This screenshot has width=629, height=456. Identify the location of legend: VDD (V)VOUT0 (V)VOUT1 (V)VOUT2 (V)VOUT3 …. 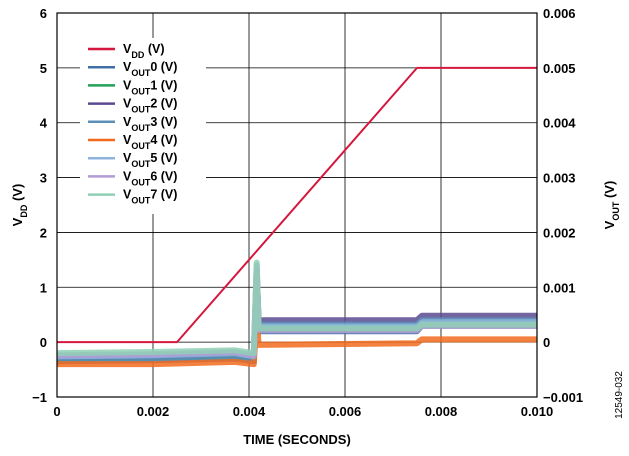
(143, 126).